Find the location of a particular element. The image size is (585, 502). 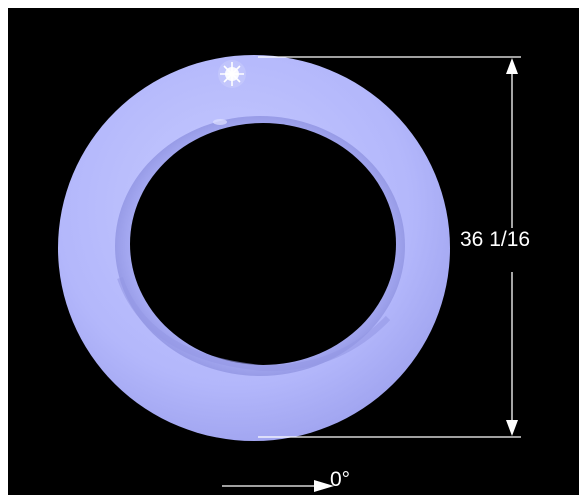

dimension-label: 36 1/16 is located at coordinates (495, 239).